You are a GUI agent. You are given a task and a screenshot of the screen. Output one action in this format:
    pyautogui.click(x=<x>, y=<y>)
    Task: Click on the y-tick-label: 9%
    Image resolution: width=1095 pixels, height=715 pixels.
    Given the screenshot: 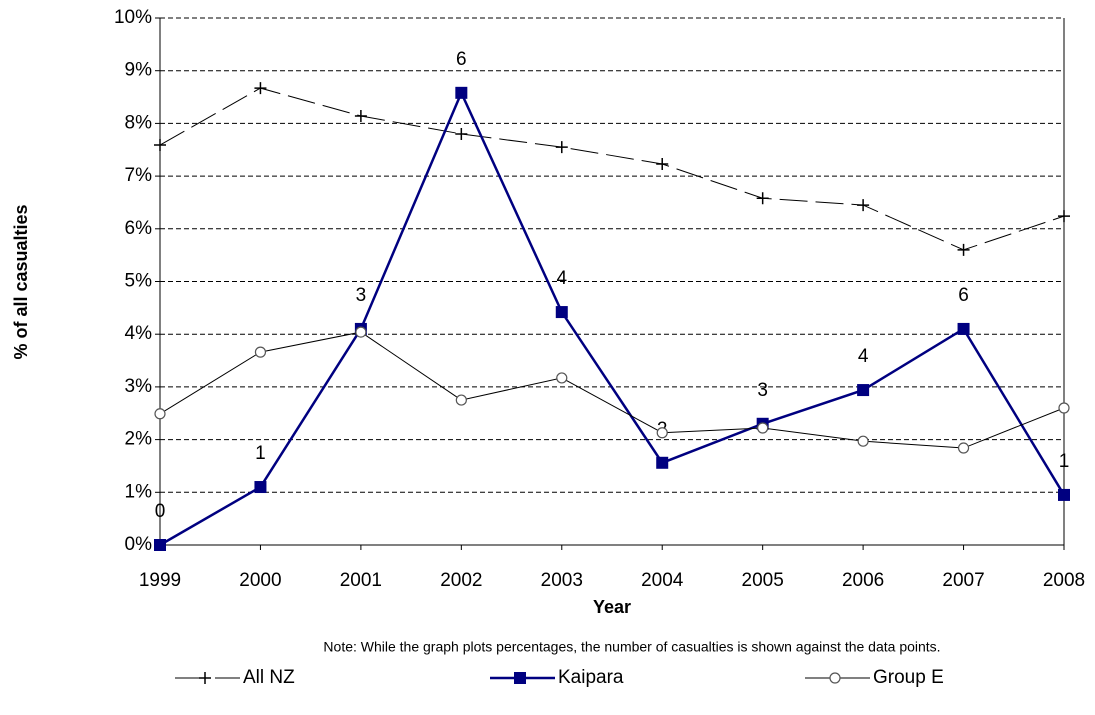 What is the action you would take?
    pyautogui.click(x=139, y=70)
    